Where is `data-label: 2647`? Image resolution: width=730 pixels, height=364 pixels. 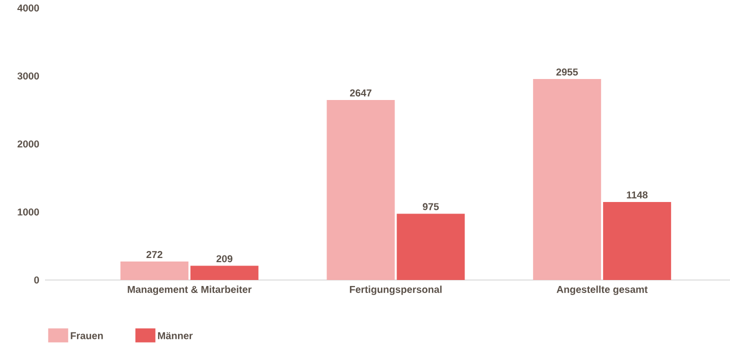 data-label: 2647 is located at coordinates (361, 92).